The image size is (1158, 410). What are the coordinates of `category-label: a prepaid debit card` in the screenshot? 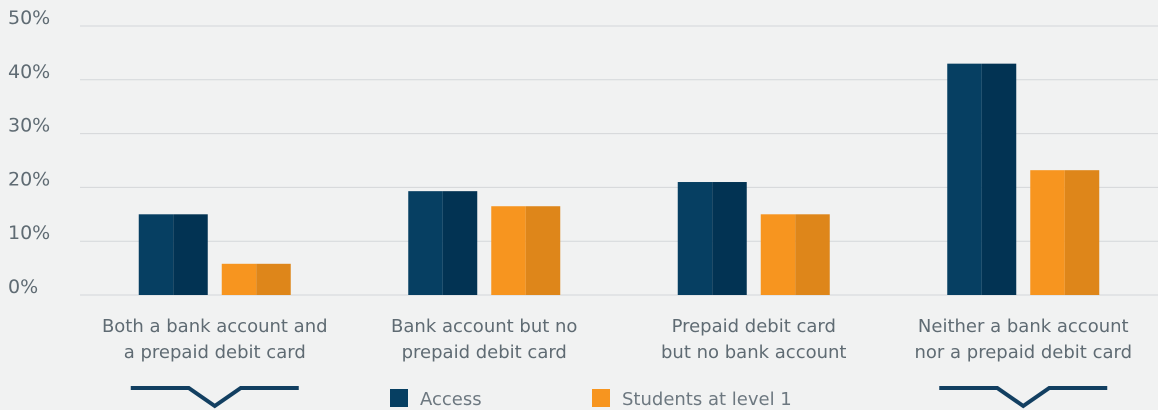 It's located at (215, 352).